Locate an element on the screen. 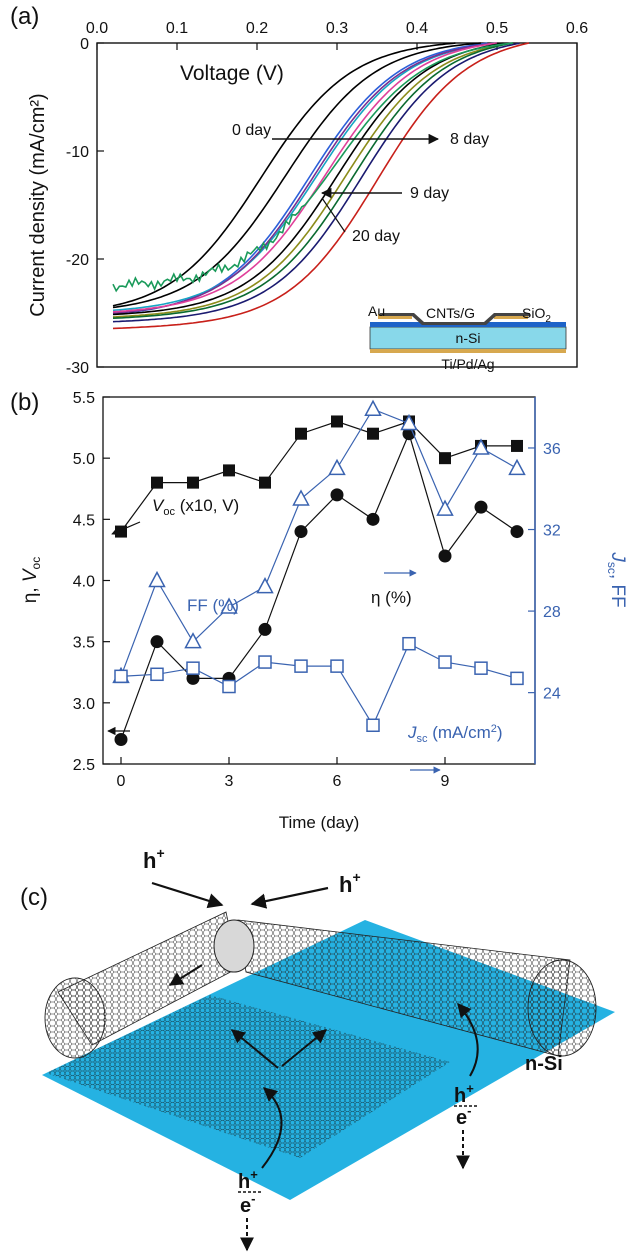 The height and width of the screenshot is (1256, 640). arrow-hole-top-left is located at coordinates (187, 895).